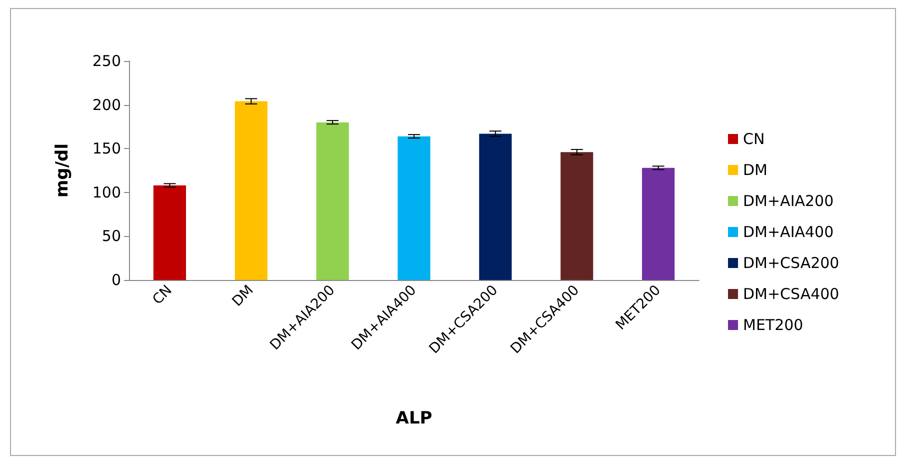 The height and width of the screenshot is (466, 909). Describe the element at coordinates (106, 105) in the screenshot. I see `y-tick-label: 200` at that location.